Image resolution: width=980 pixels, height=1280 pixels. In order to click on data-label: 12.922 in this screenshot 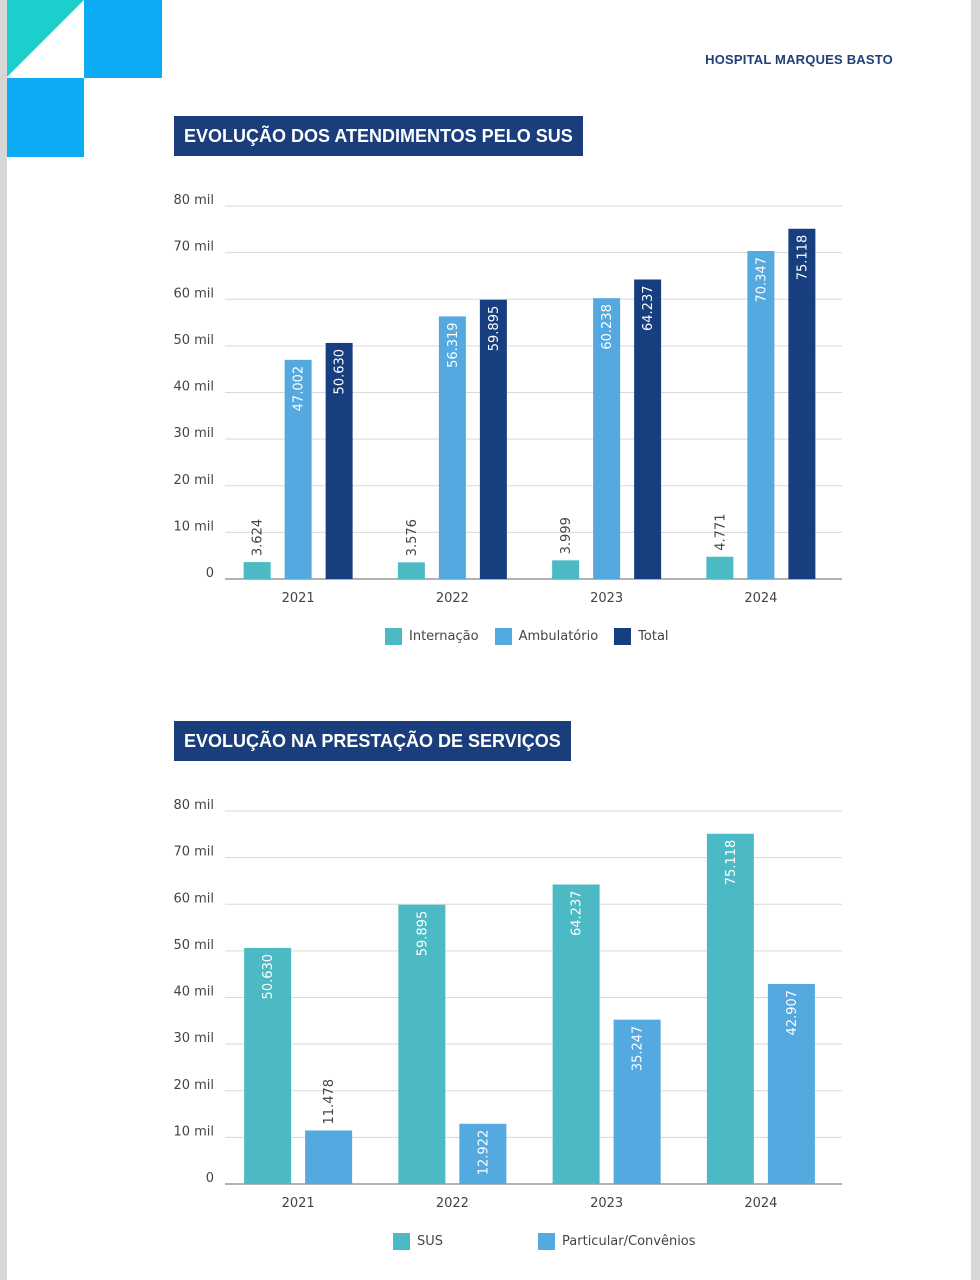, I will do `click(483, 1153)`.